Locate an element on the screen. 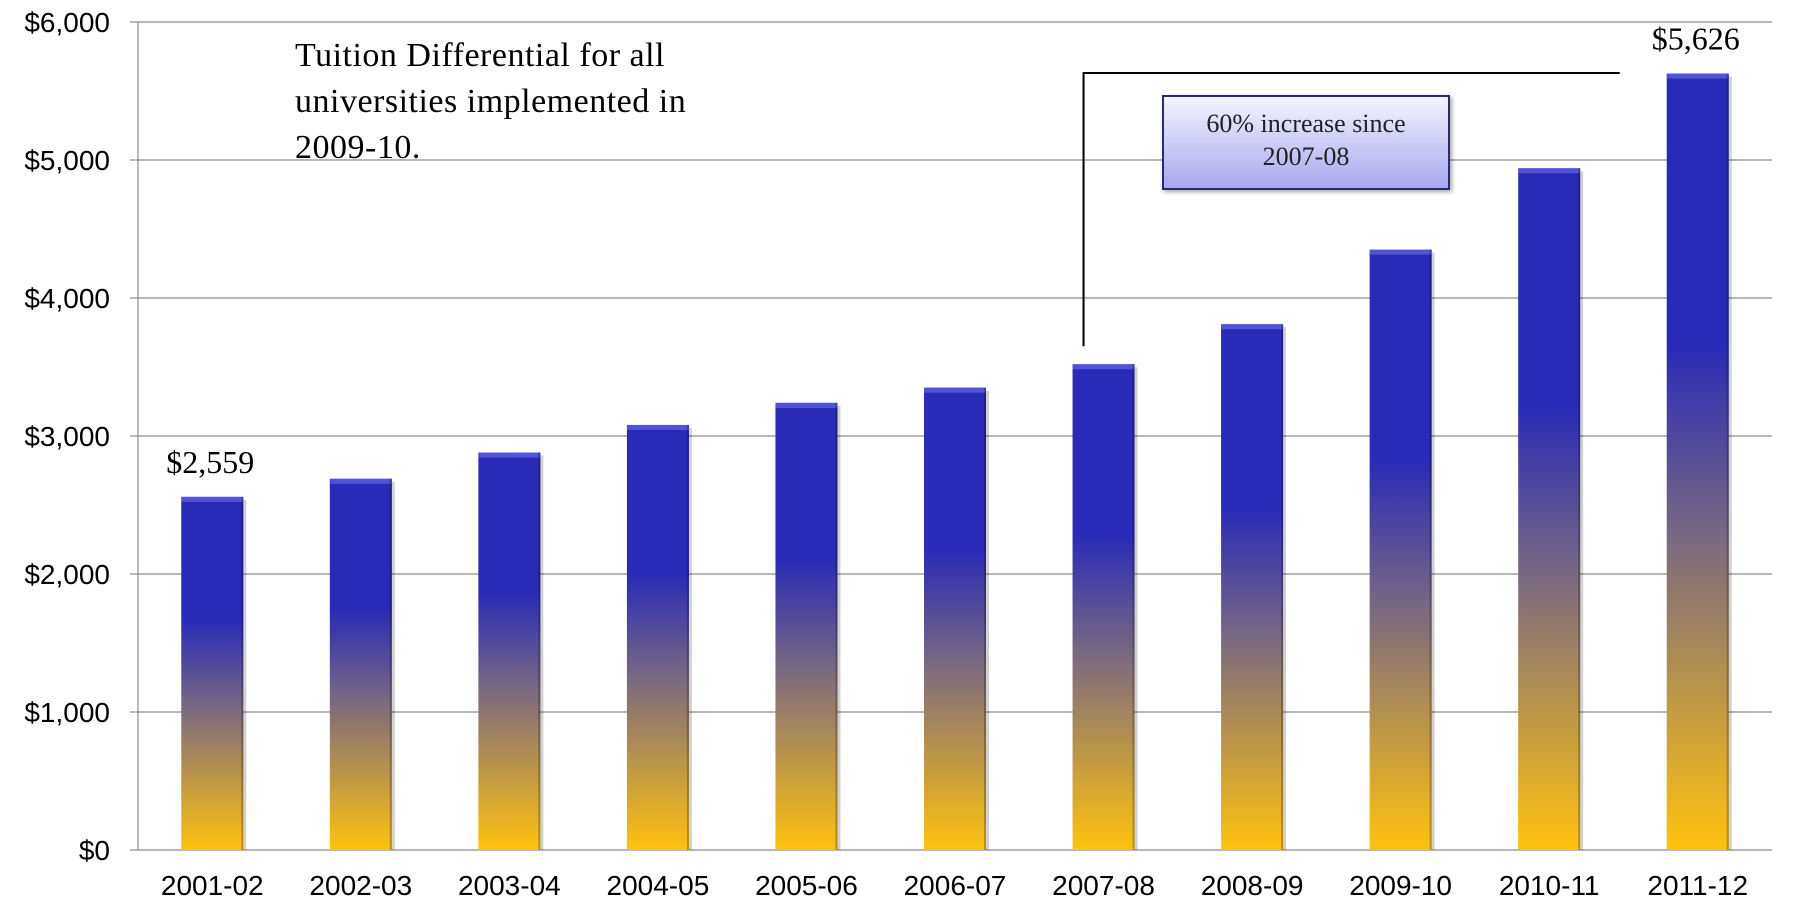  note-text-line: 2009-10. is located at coordinates (358, 147).